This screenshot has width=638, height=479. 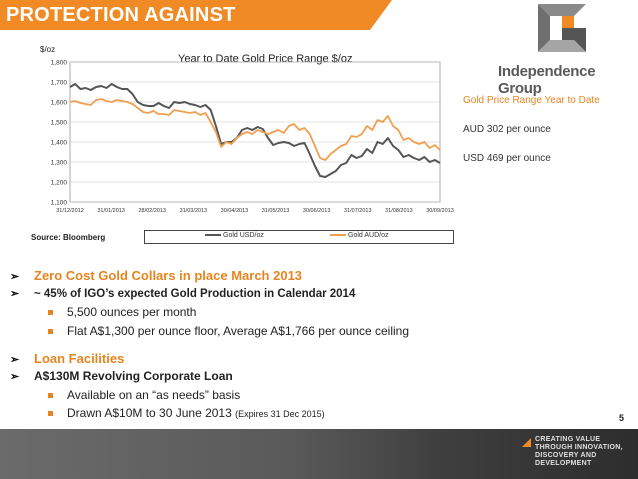 What do you see at coordinates (338, 235) in the screenshot?
I see `legend-aud-swatch` at bounding box center [338, 235].